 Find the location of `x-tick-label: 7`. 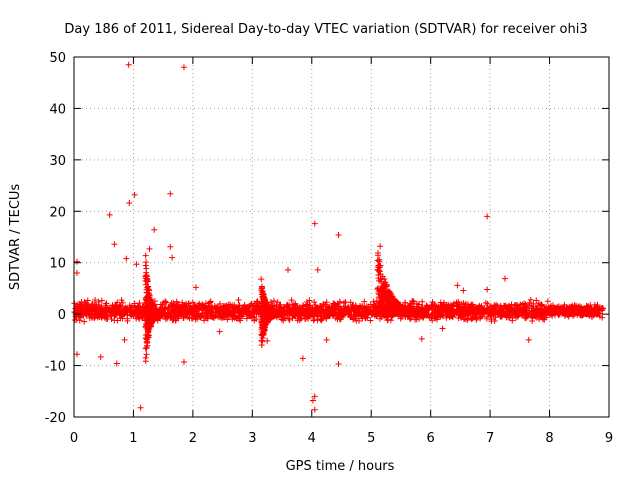

x-tick-label: 7 is located at coordinates (490, 438).